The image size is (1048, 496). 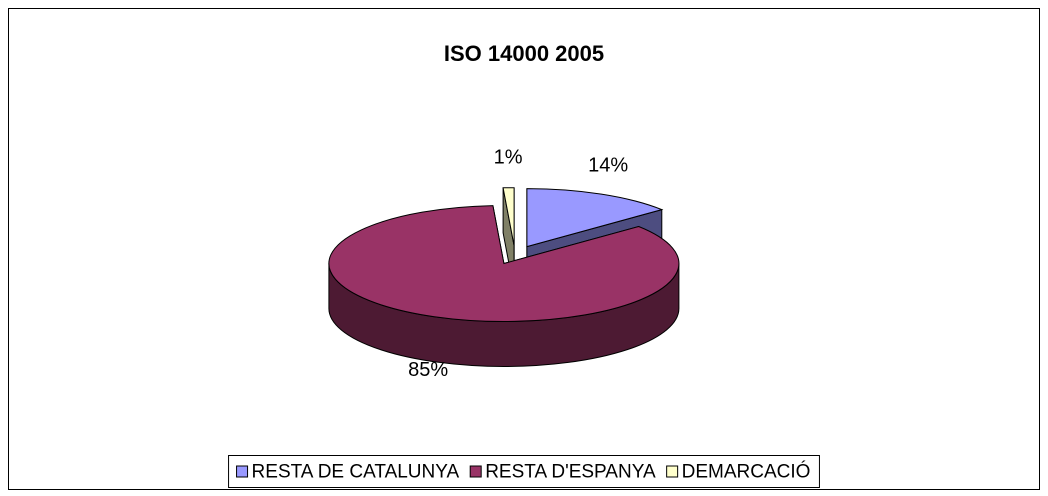 What do you see at coordinates (608, 166) in the screenshot?
I see `data-label: 14%` at bounding box center [608, 166].